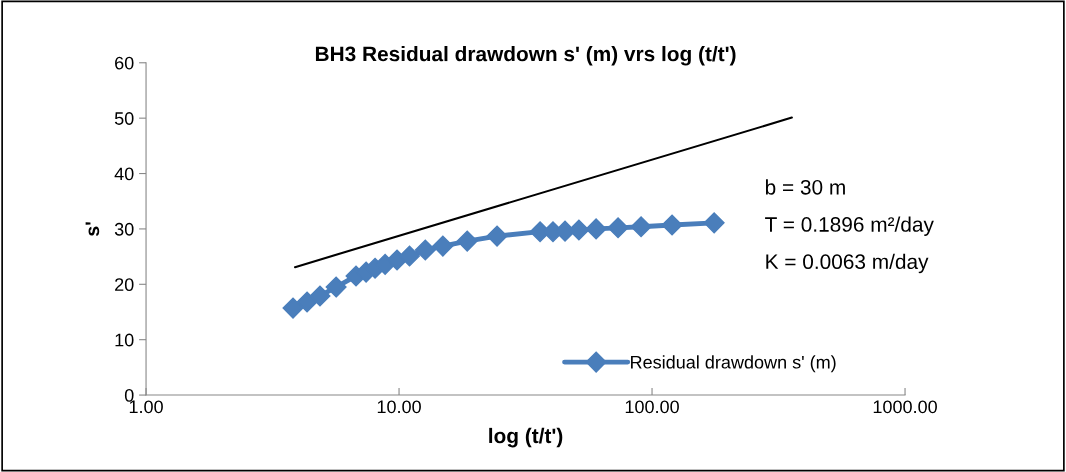  Describe the element at coordinates (124, 229) in the screenshot. I see `y-tick-label: 30` at that location.